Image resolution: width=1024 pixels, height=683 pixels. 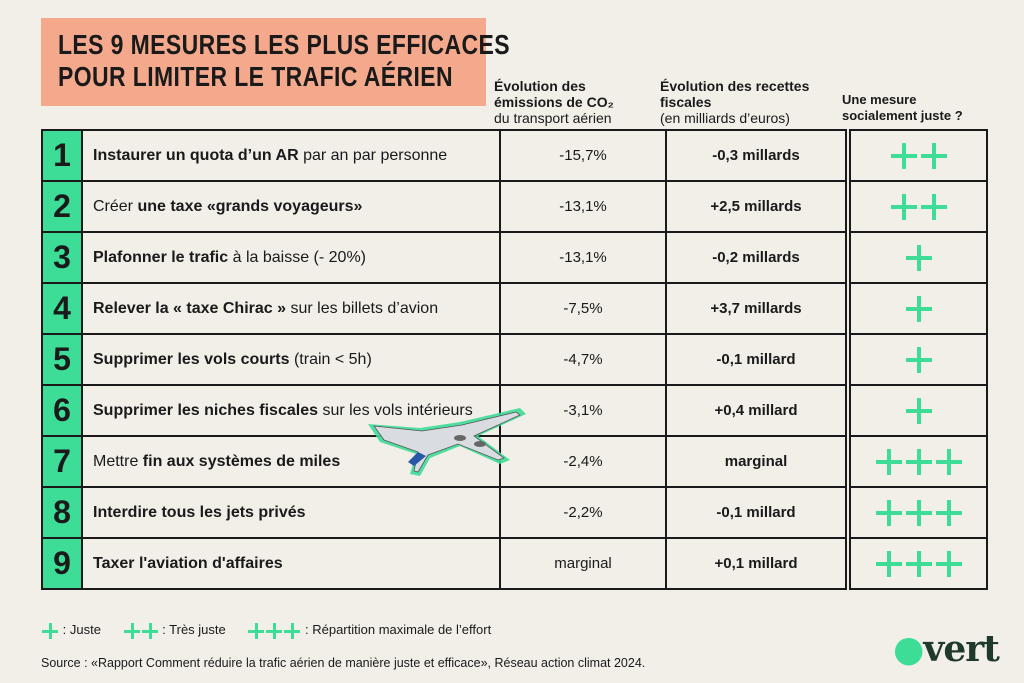 I want to click on measure-label: Supprimer les vols courts (train < 5h), so click(x=291, y=359).